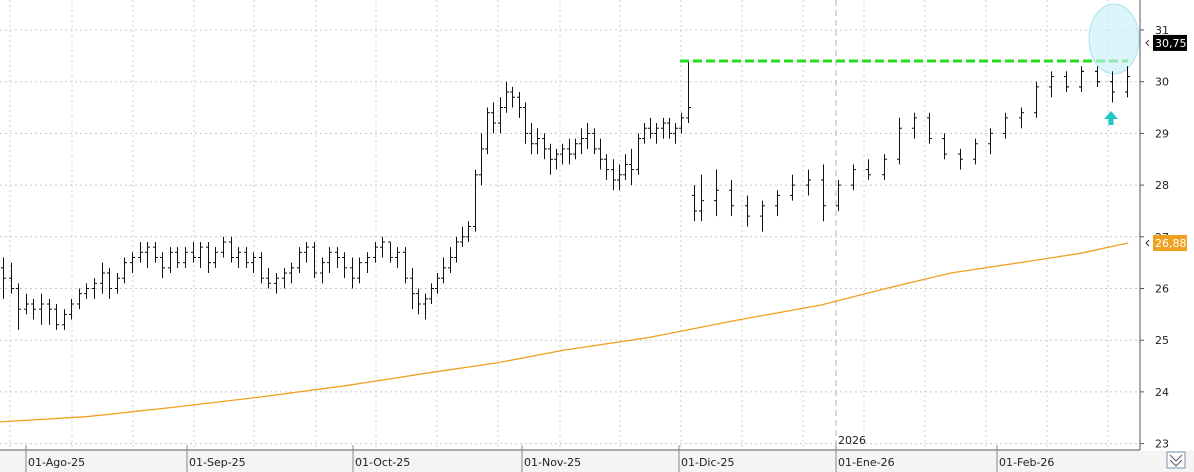  Describe the element at coordinates (1176, 460) in the screenshot. I see `double-chevron-down-icon` at that location.